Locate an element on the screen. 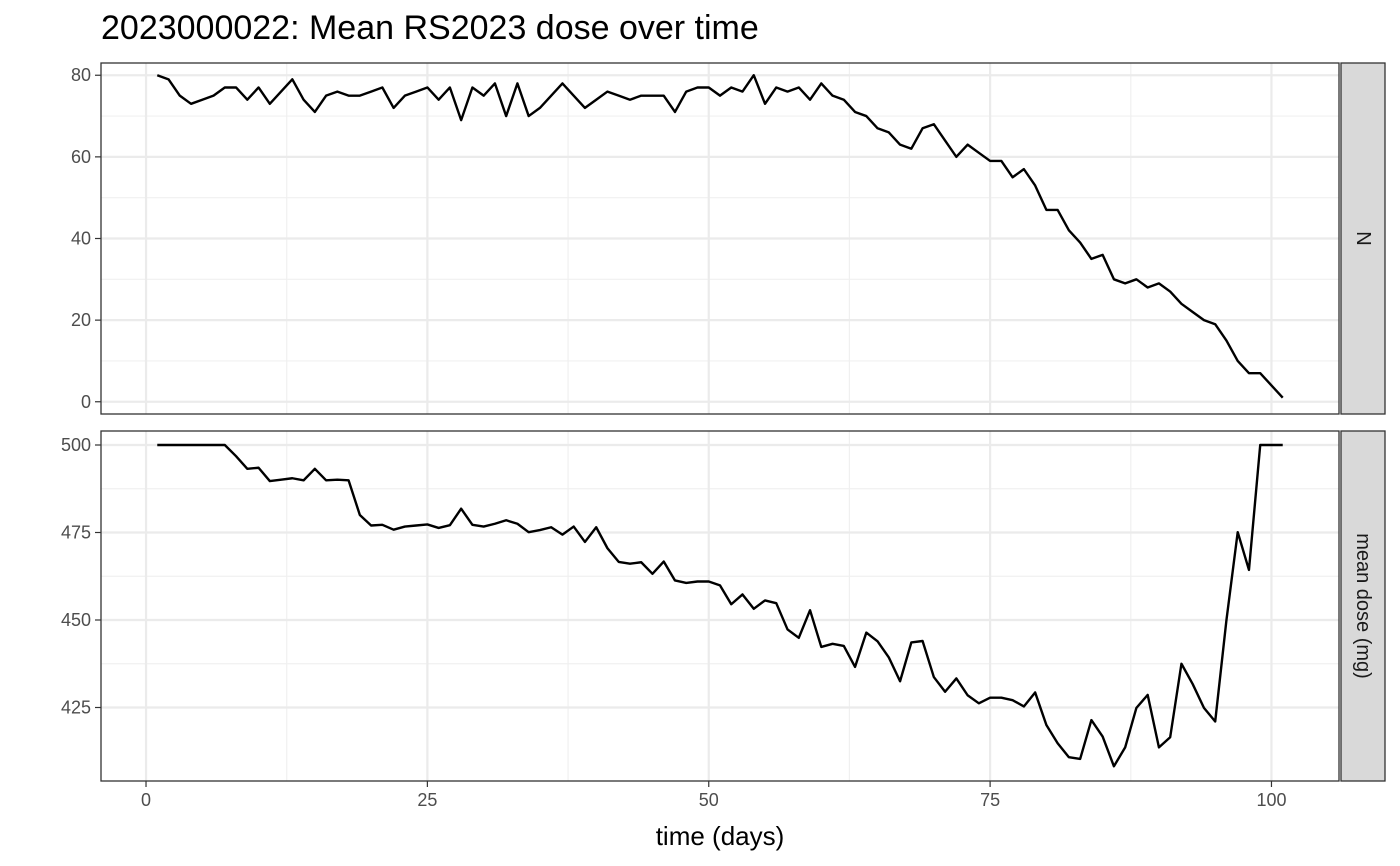  chart-title: 2023000022: Mean RS2023 dose over time is located at coordinates (430, 28).